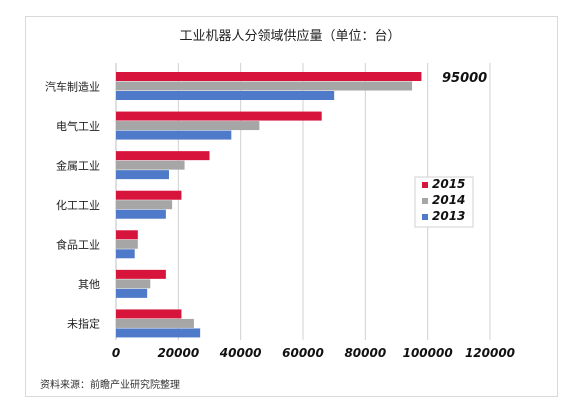  Describe the element at coordinates (464, 78) in the screenshot. I see `annotation-label: 95000` at that location.